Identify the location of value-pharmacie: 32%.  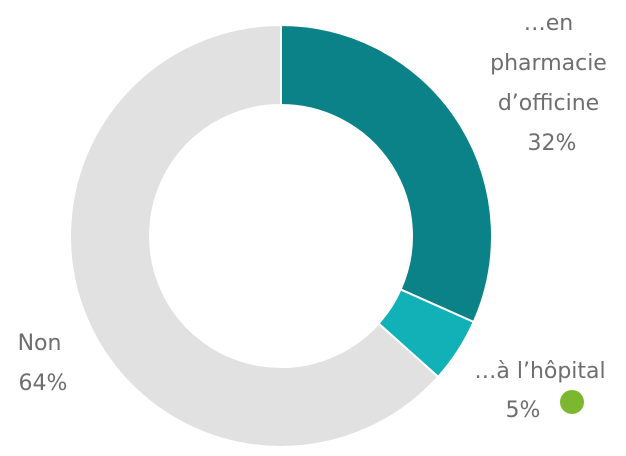
(552, 143).